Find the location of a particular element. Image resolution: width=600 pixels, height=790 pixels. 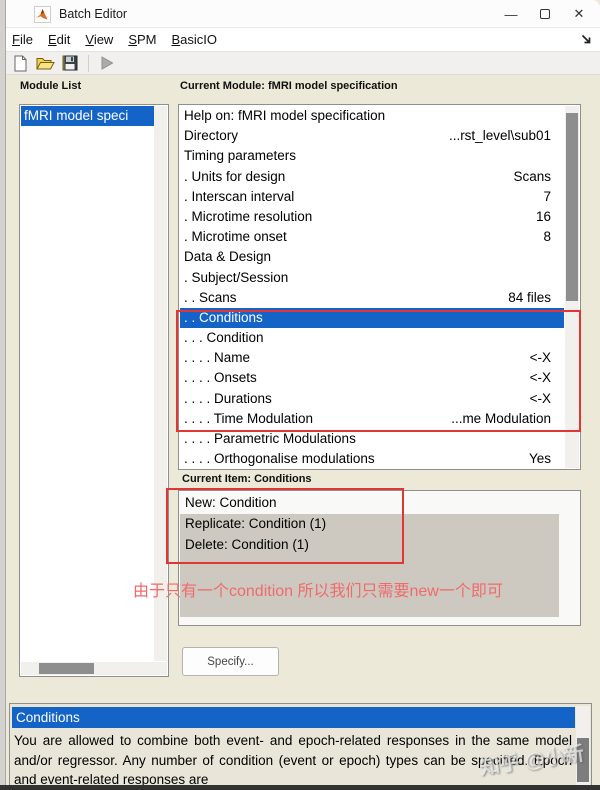

param-row-microtime-resolution: . Microtime resolution 16 is located at coordinates (372, 217).